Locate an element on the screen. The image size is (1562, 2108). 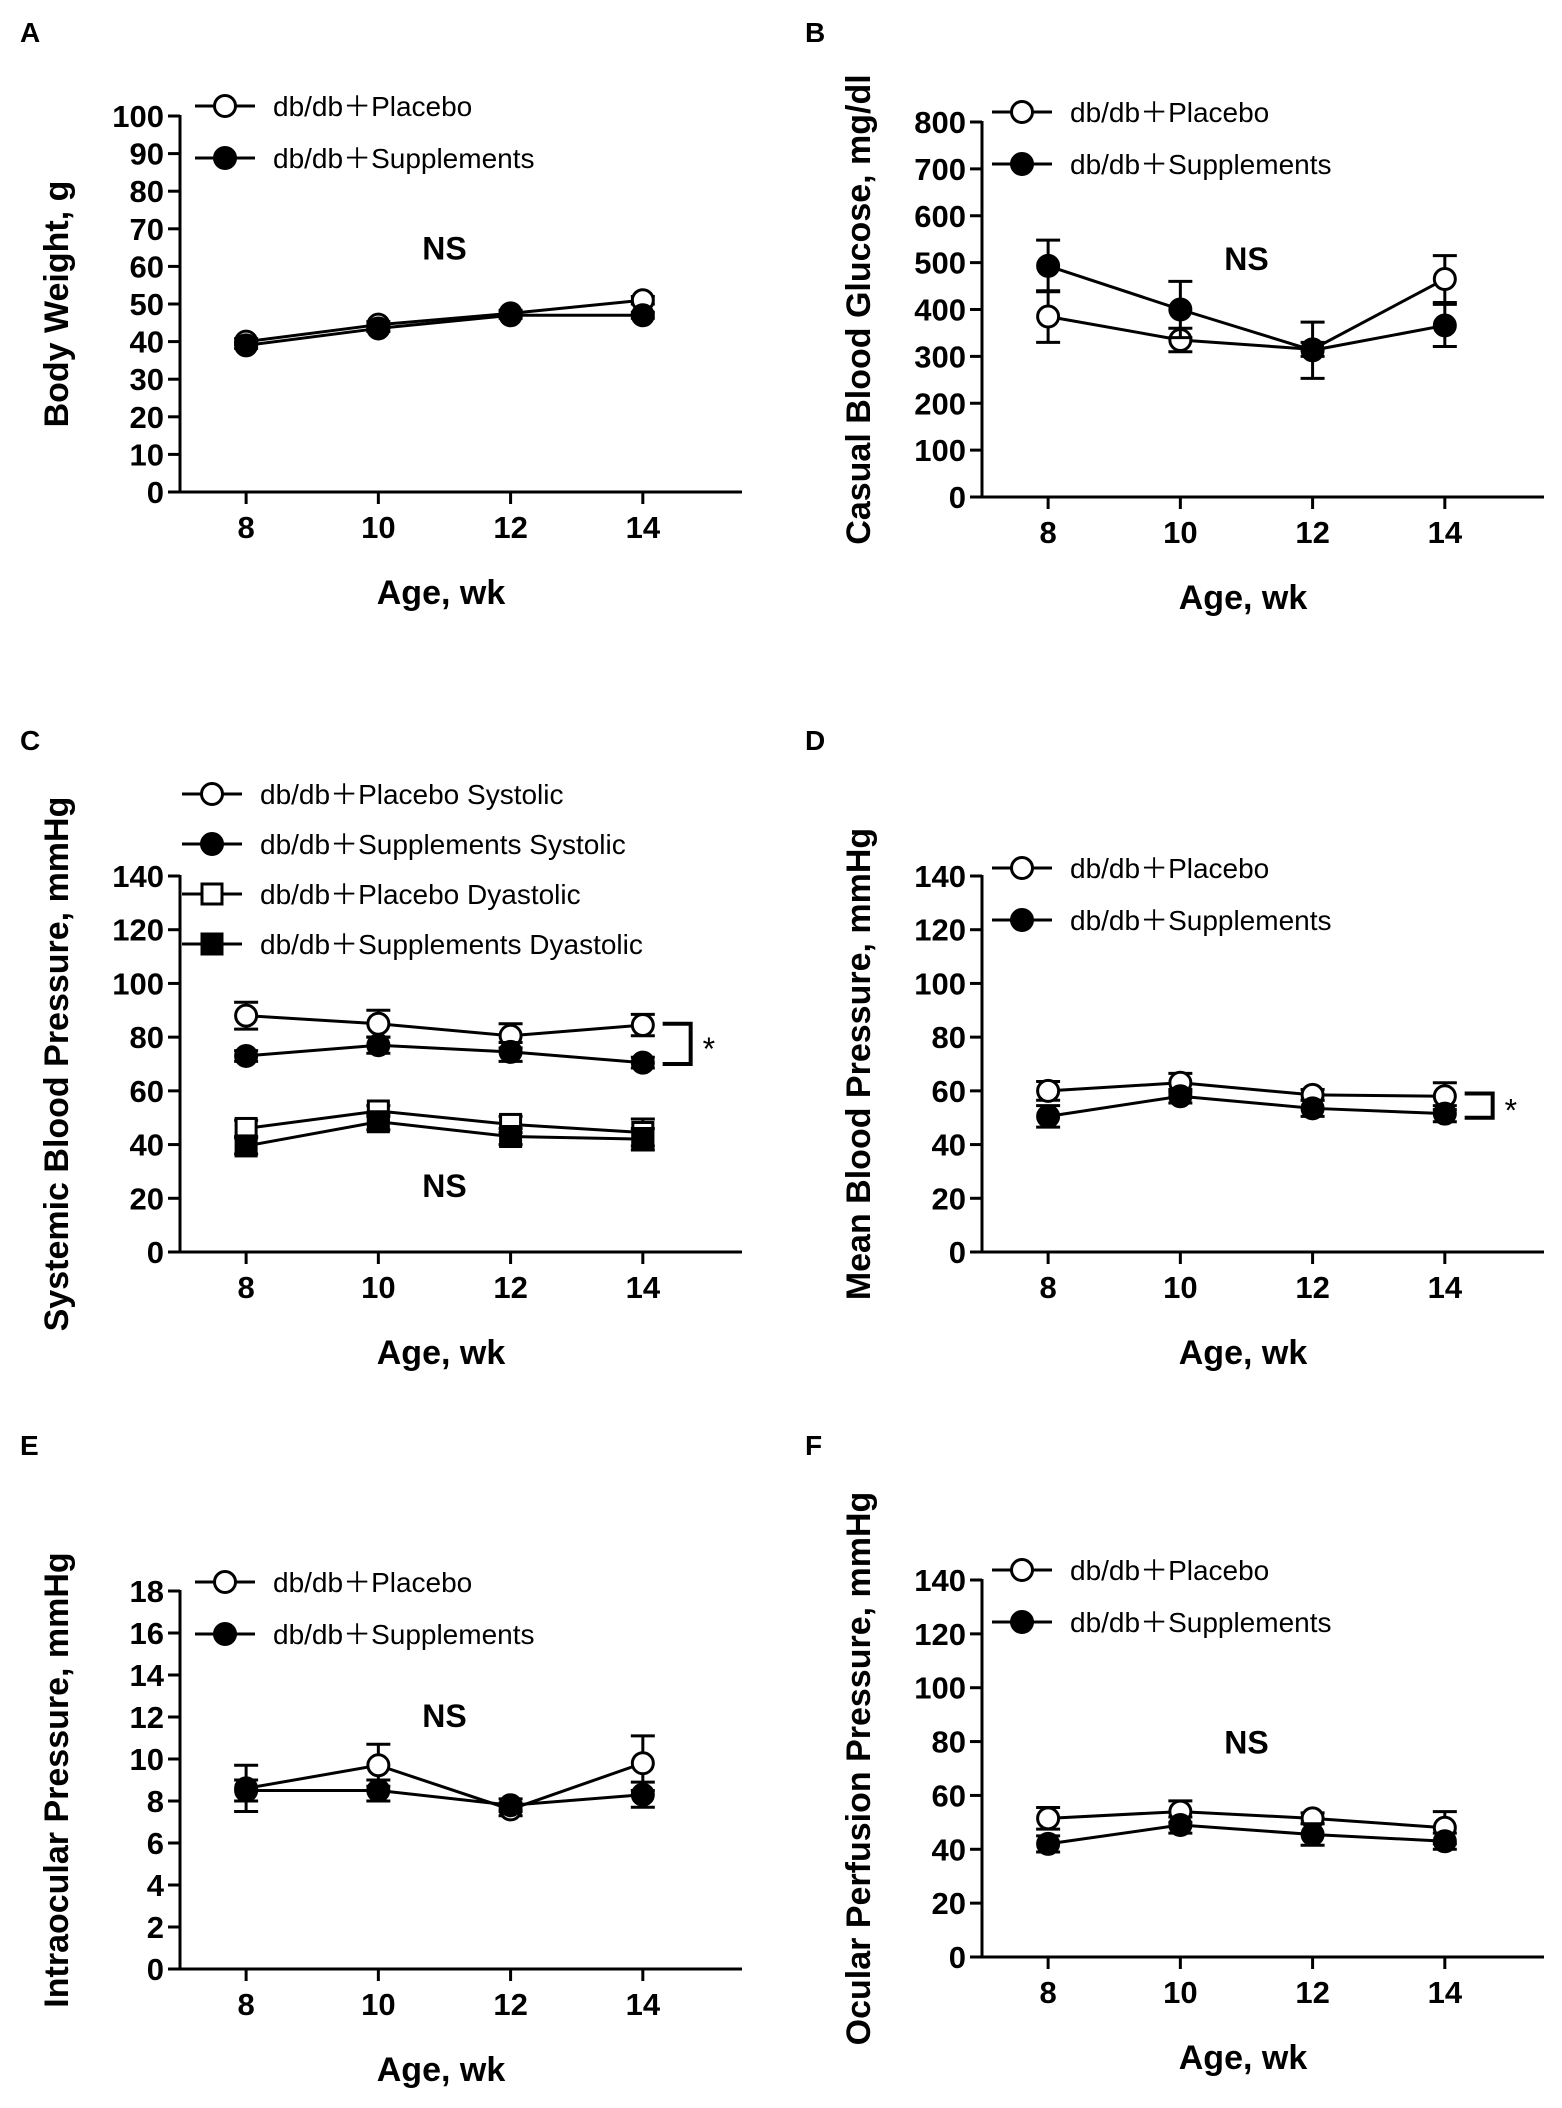
legend-label: db/db＋Placebo Systolic is located at coordinates (412, 794).